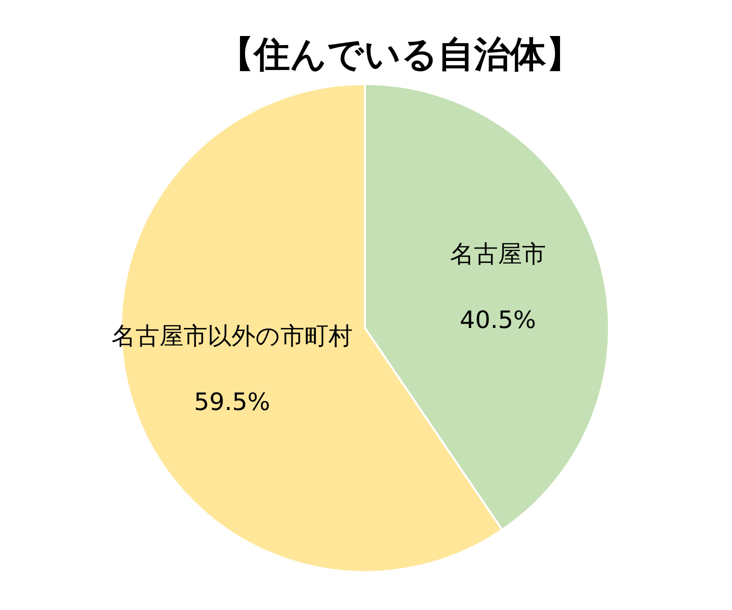 The image size is (732, 610). What do you see at coordinates (498, 254) in the screenshot?
I see `slice-label: 名古屋市` at bounding box center [498, 254].